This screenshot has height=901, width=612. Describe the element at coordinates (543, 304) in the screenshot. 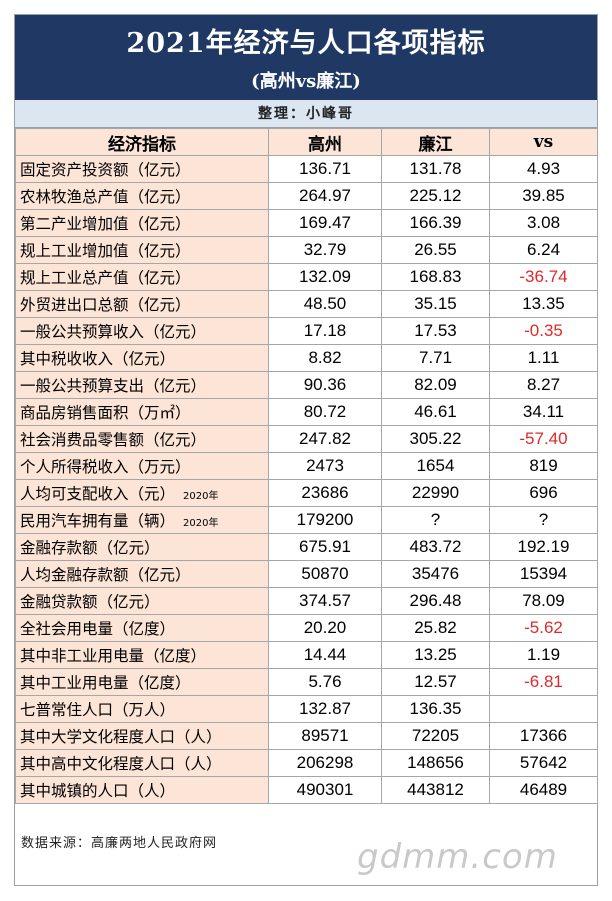

I see `vs-value: 13.35` at that location.